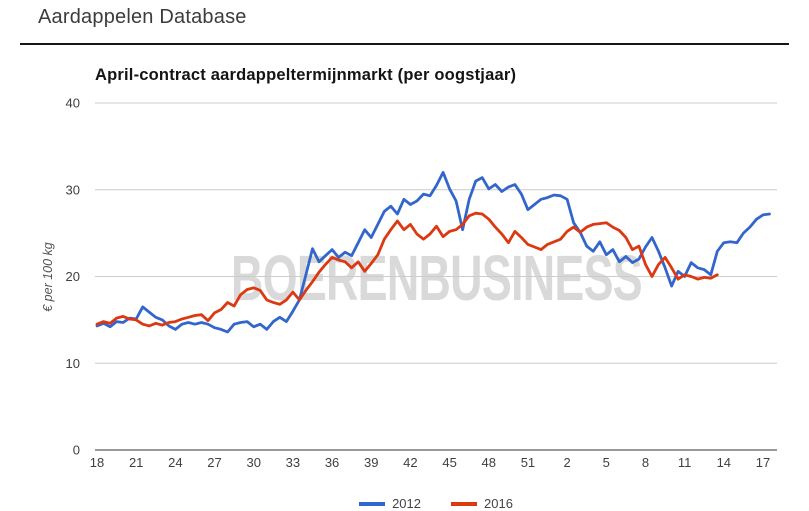 The height and width of the screenshot is (511, 809). What do you see at coordinates (76, 450) in the screenshot?
I see `y-tick-label-0: 0` at bounding box center [76, 450].